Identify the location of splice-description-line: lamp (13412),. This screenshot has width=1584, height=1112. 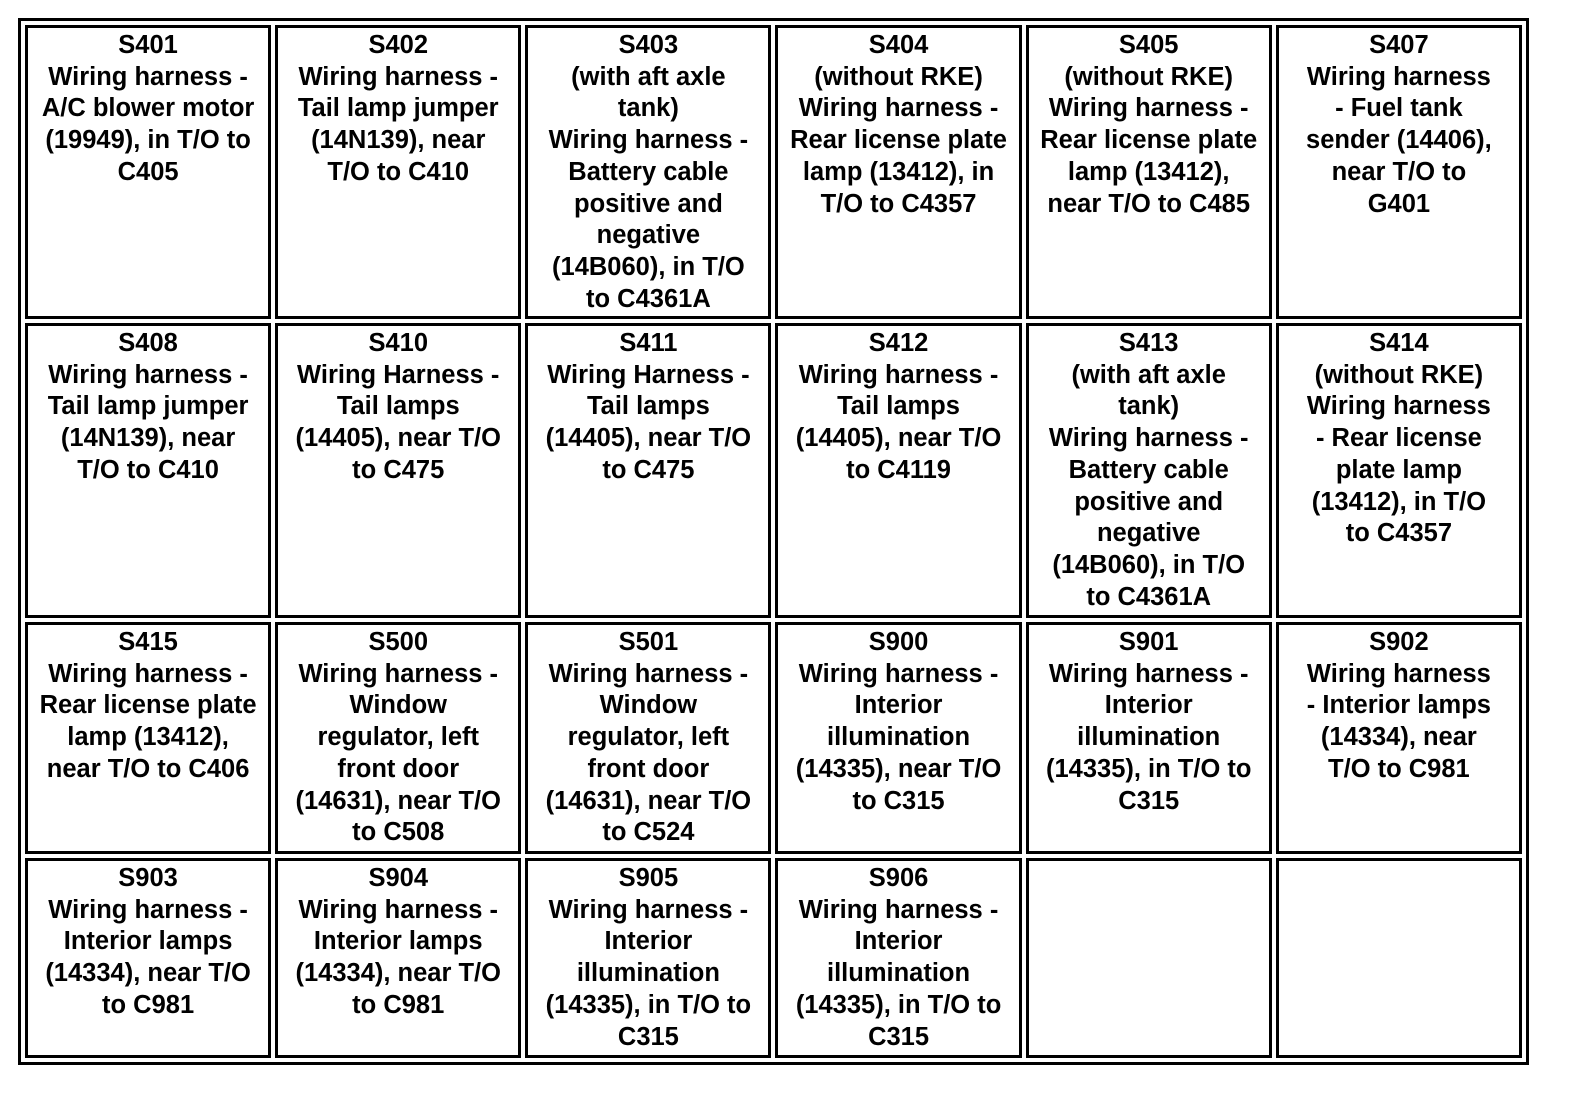
(148, 737).